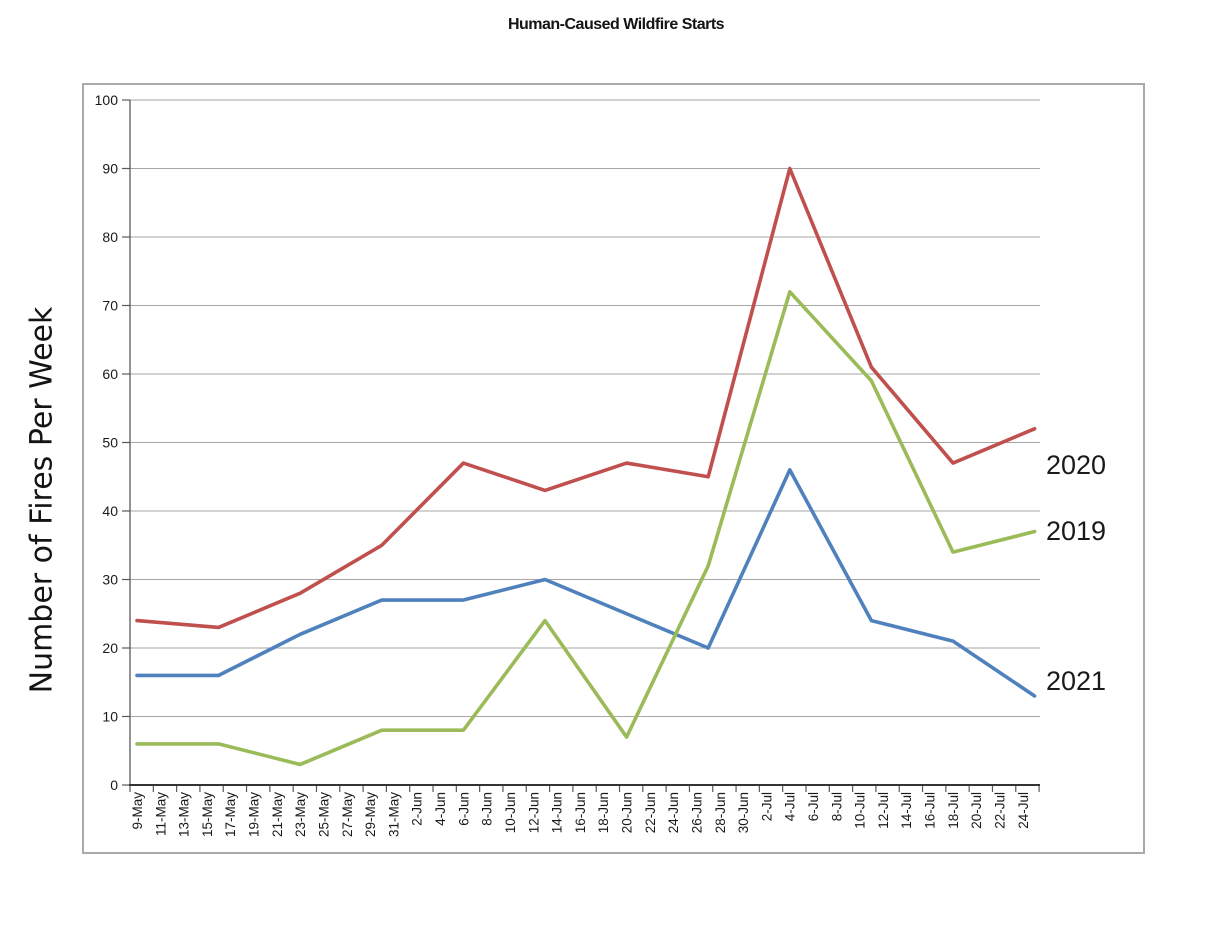 This screenshot has width=1228, height=941. What do you see at coordinates (230, 814) in the screenshot?
I see `x-tick-label: 17-May` at bounding box center [230, 814].